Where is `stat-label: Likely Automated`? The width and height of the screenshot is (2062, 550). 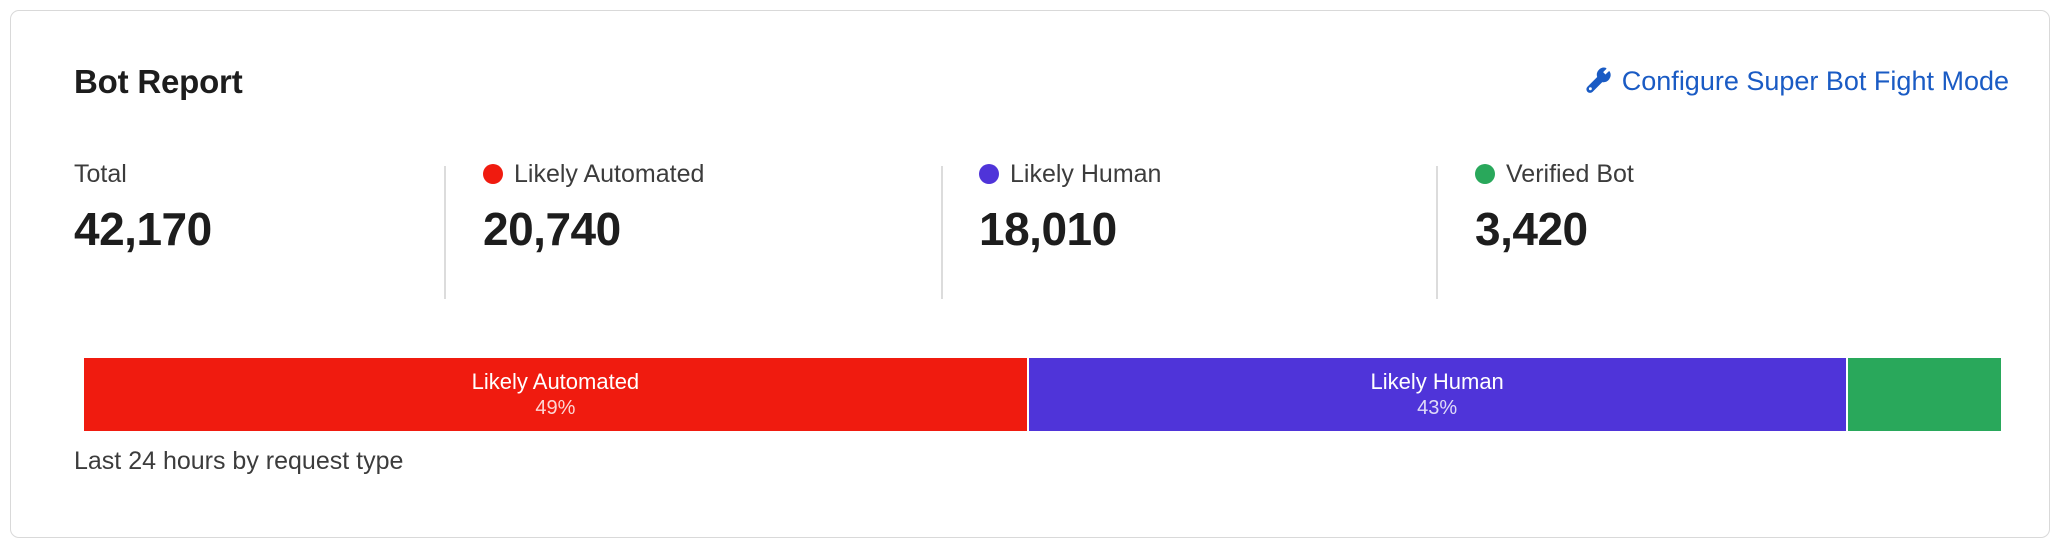
stat-label: Likely Automated is located at coordinates (609, 173).